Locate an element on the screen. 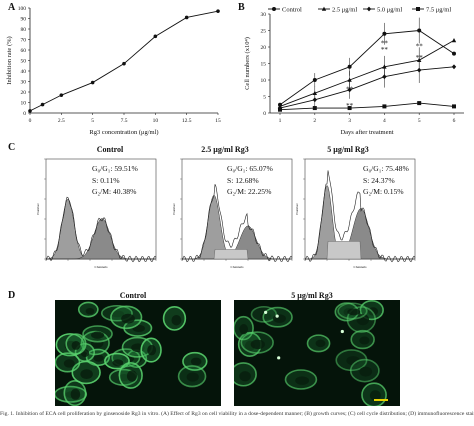 The width and height of the screenshot is (474, 426). y-tick-label: 10 is located at coordinates (24, 104).